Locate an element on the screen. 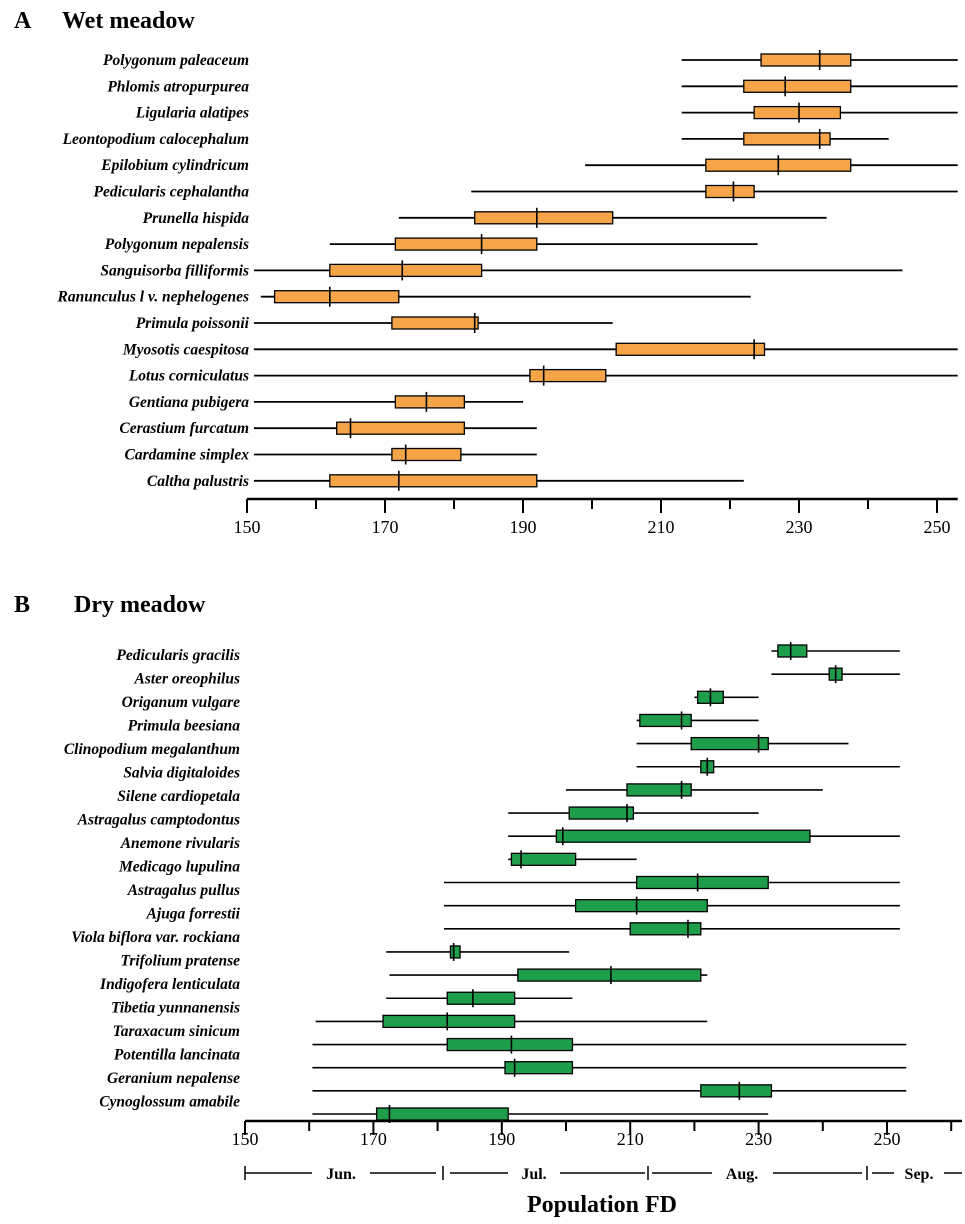  month-label: Aug. is located at coordinates (742, 1174).